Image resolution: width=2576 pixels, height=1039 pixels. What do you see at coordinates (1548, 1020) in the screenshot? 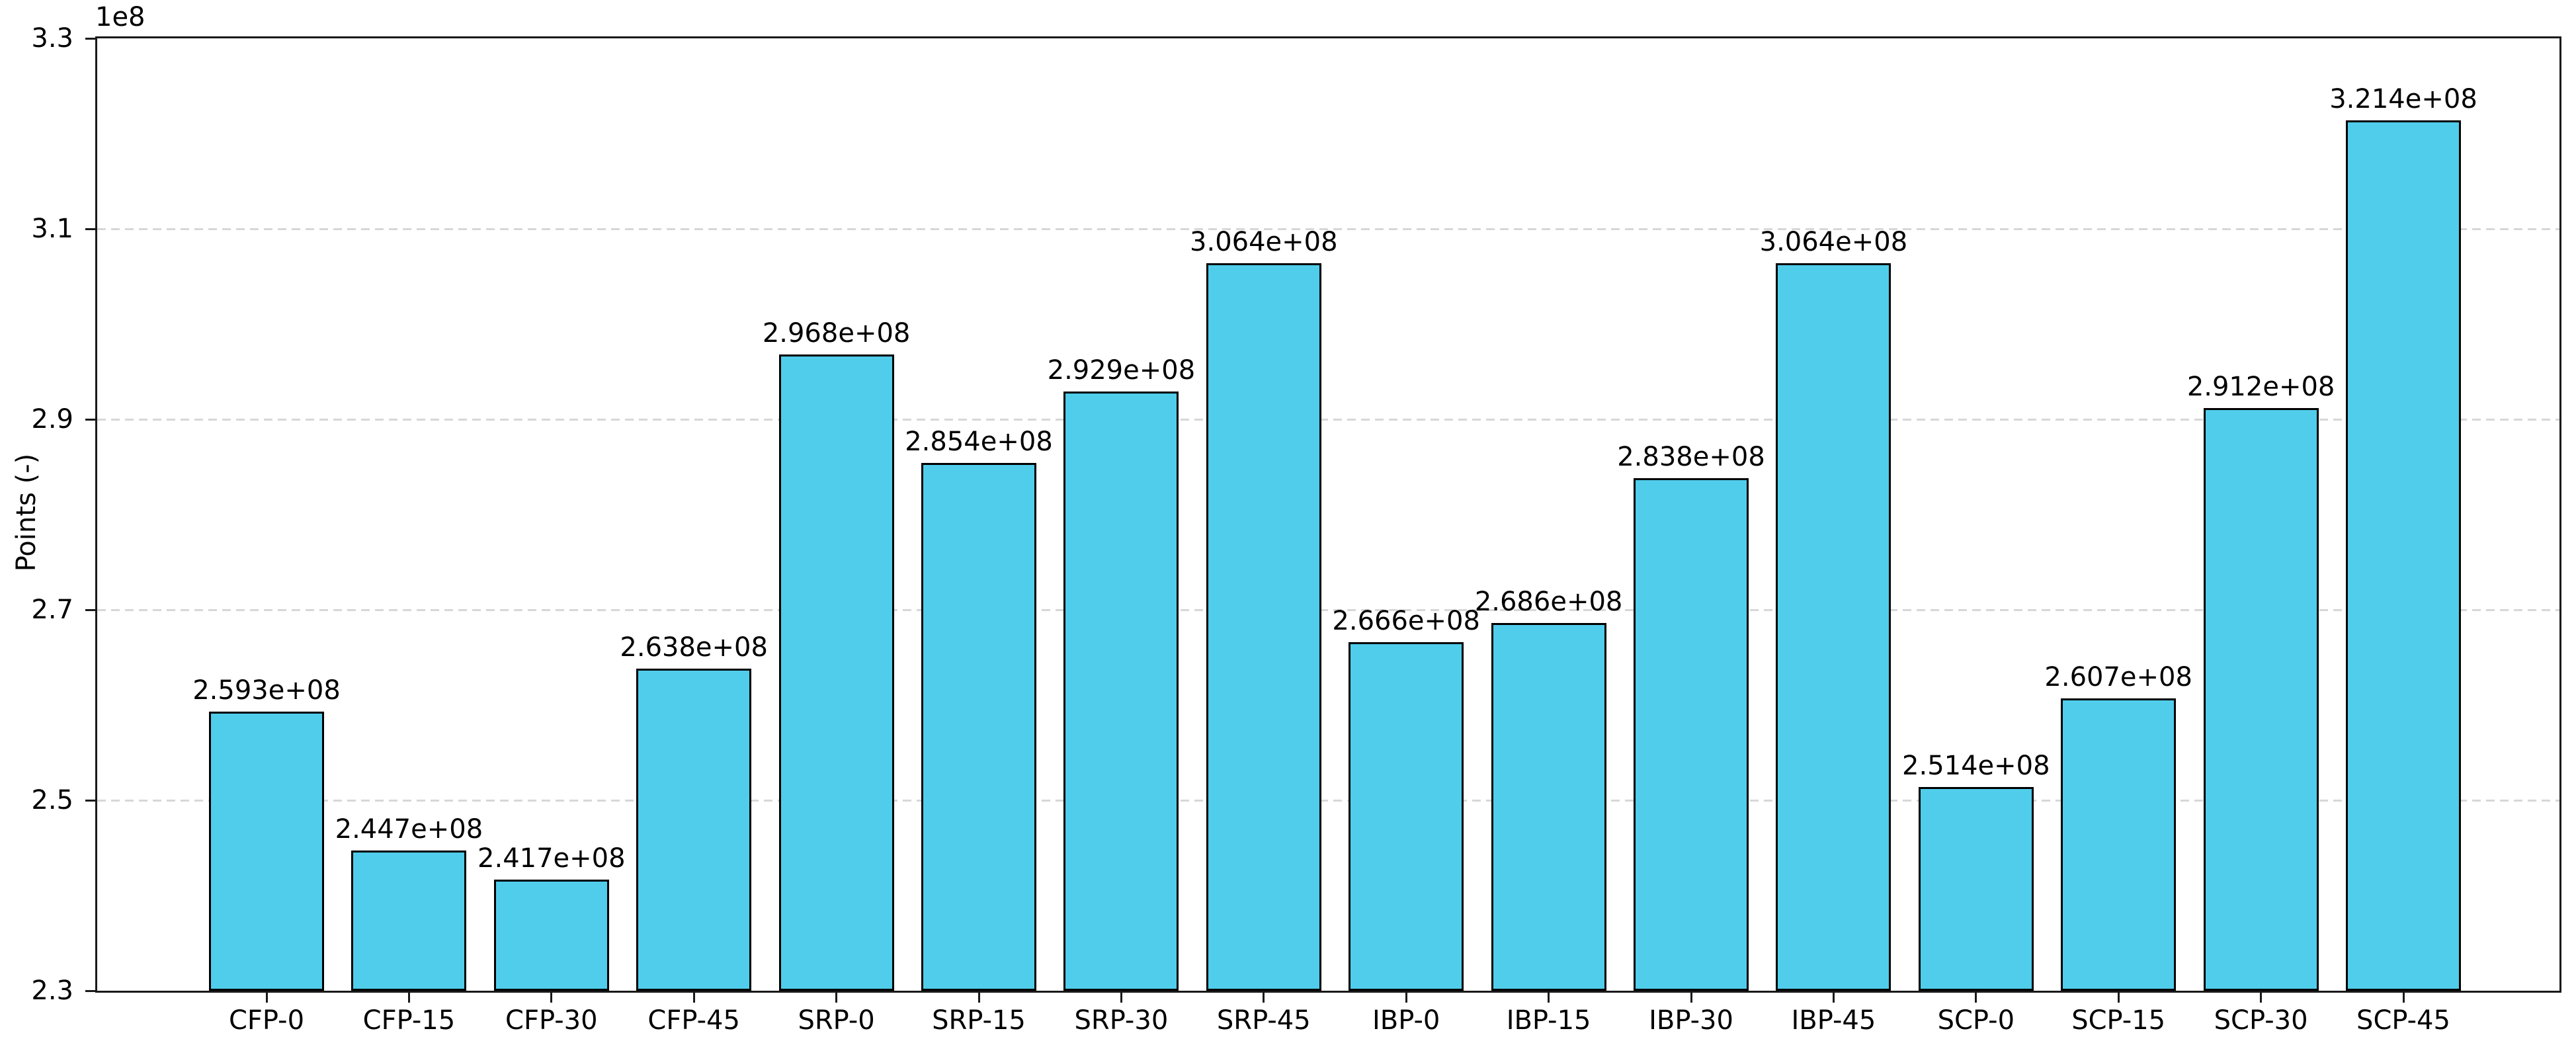
I see `x-tick-label: IBP-15` at bounding box center [1548, 1020].